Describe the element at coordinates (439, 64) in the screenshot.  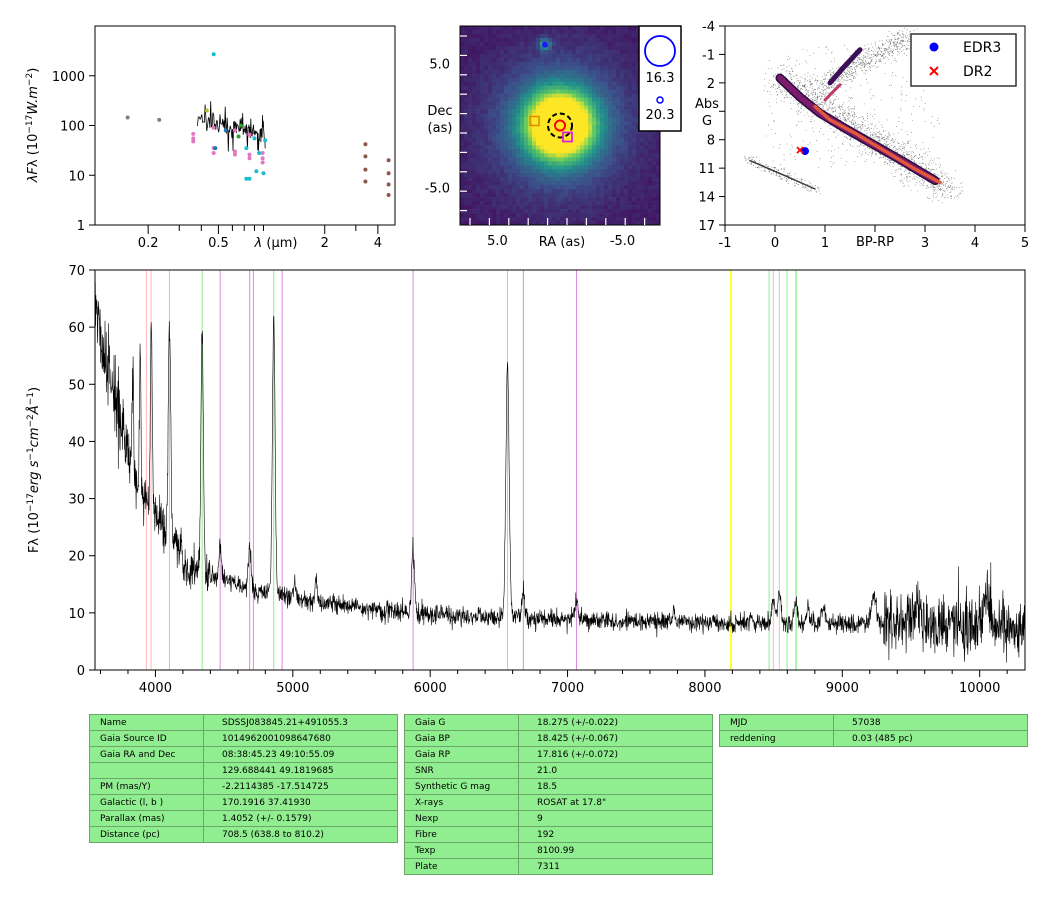
I see `image-y-tick-label: 5.0` at that location.